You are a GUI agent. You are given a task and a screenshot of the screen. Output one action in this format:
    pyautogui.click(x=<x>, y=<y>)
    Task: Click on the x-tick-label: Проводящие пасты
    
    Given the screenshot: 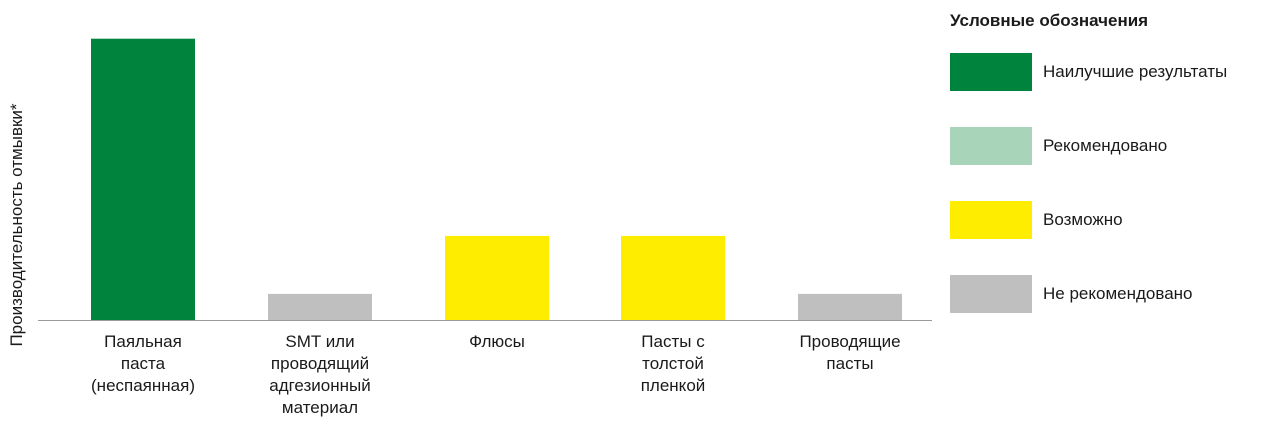 What is the action you would take?
    pyautogui.click(x=849, y=352)
    